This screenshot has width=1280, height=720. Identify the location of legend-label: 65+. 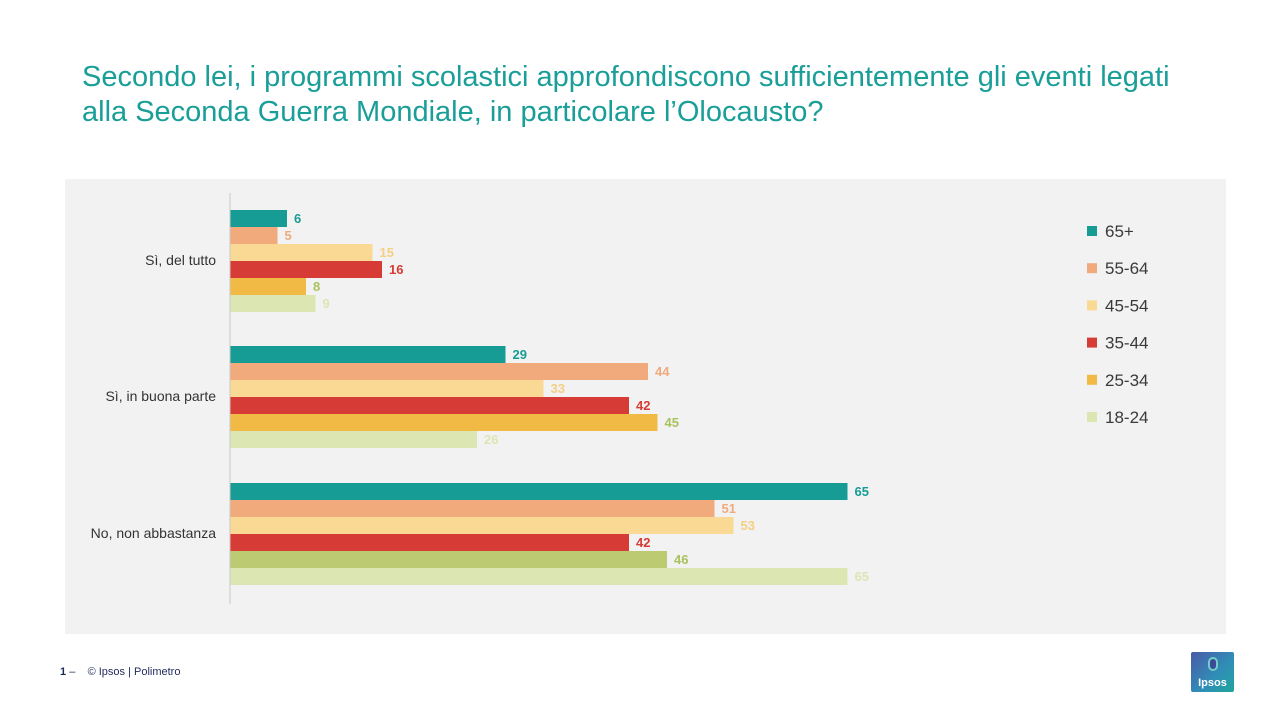
(1119, 231).